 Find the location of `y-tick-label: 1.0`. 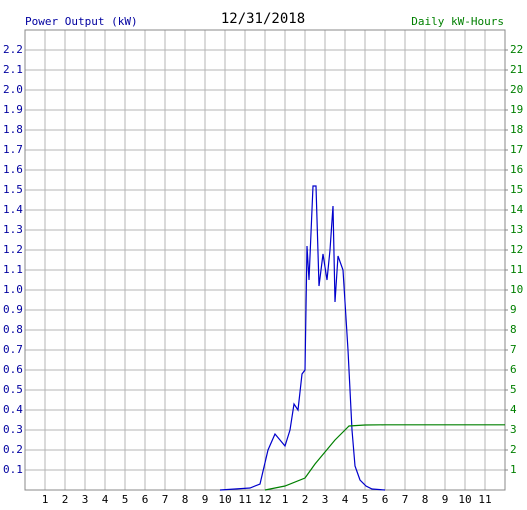

y-tick-label: 1.0 is located at coordinates (13, 289).